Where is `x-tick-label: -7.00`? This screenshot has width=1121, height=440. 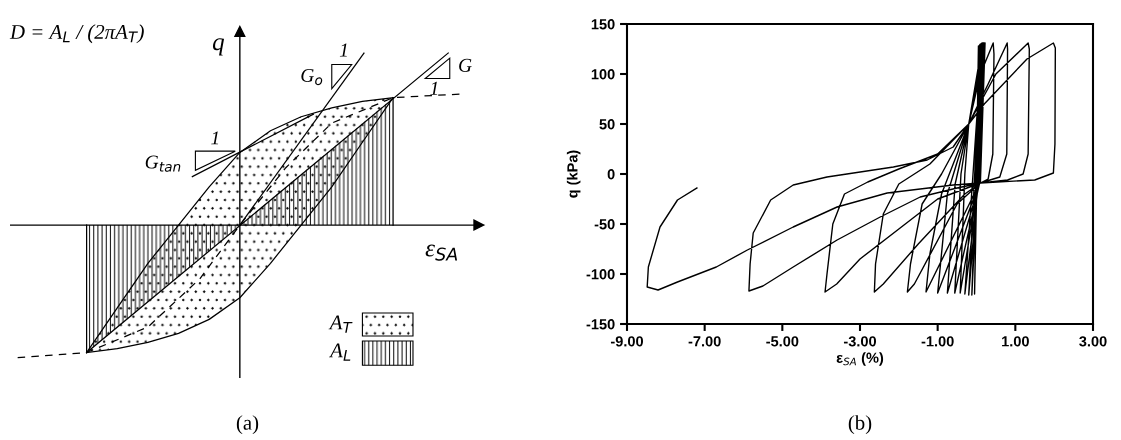 x-tick-label: -7.00 is located at coordinates (704, 341).